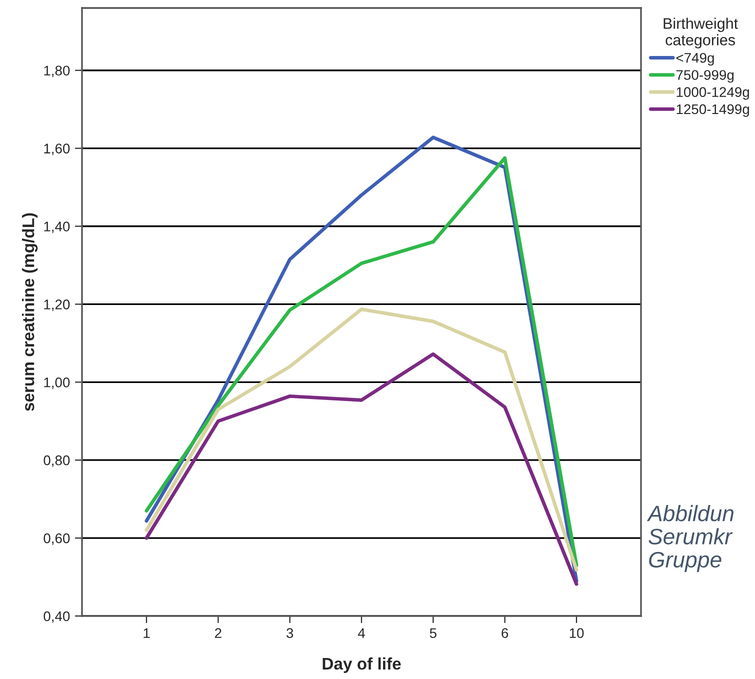 The image size is (755, 679). What do you see at coordinates (705, 76) in the screenshot?
I see `legend-label: 750-999g` at bounding box center [705, 76].